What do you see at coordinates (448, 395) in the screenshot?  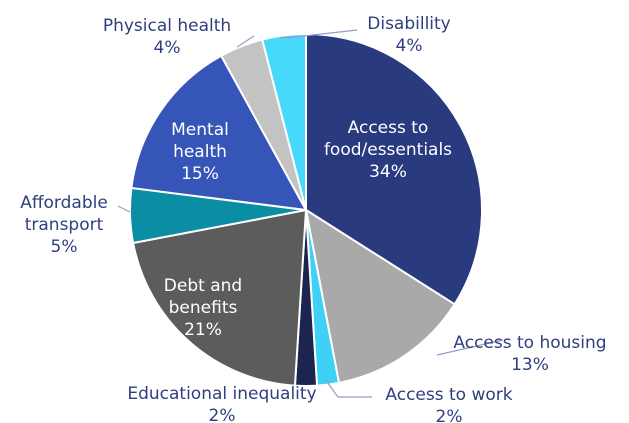 I see `category-label: Access to work` at bounding box center [448, 395].